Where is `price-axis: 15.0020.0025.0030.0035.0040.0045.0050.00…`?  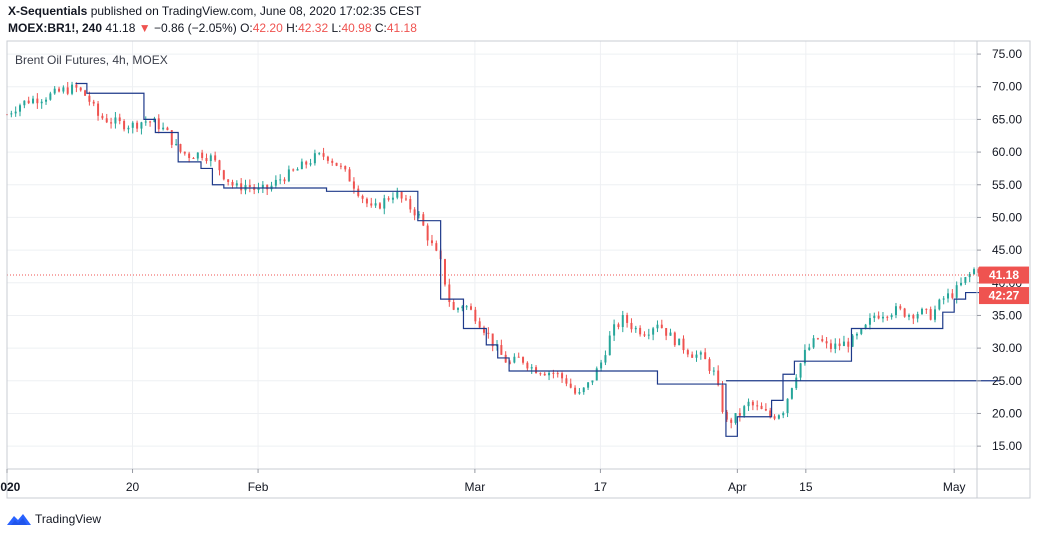 price-axis: 15.0020.0025.0030.0035.0040.0045.0050.00… is located at coordinates (999, 250).